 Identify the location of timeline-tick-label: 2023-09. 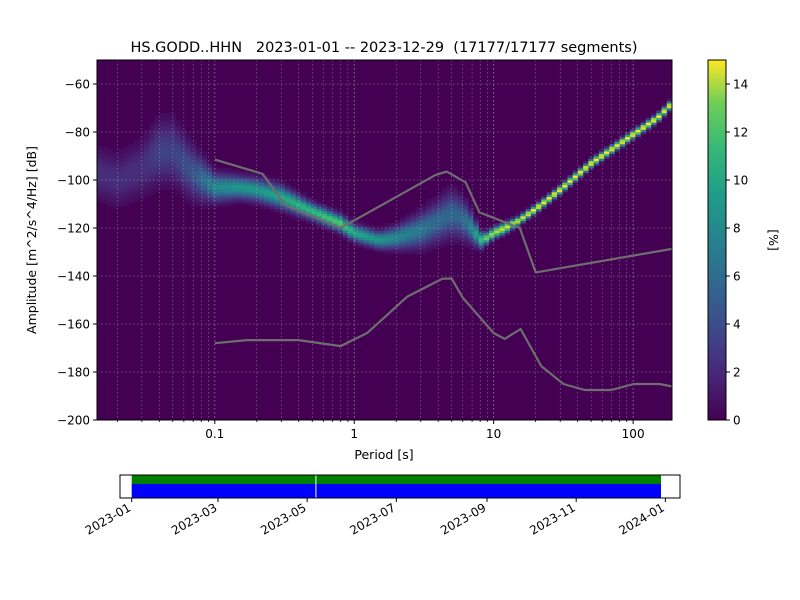
(463, 518).